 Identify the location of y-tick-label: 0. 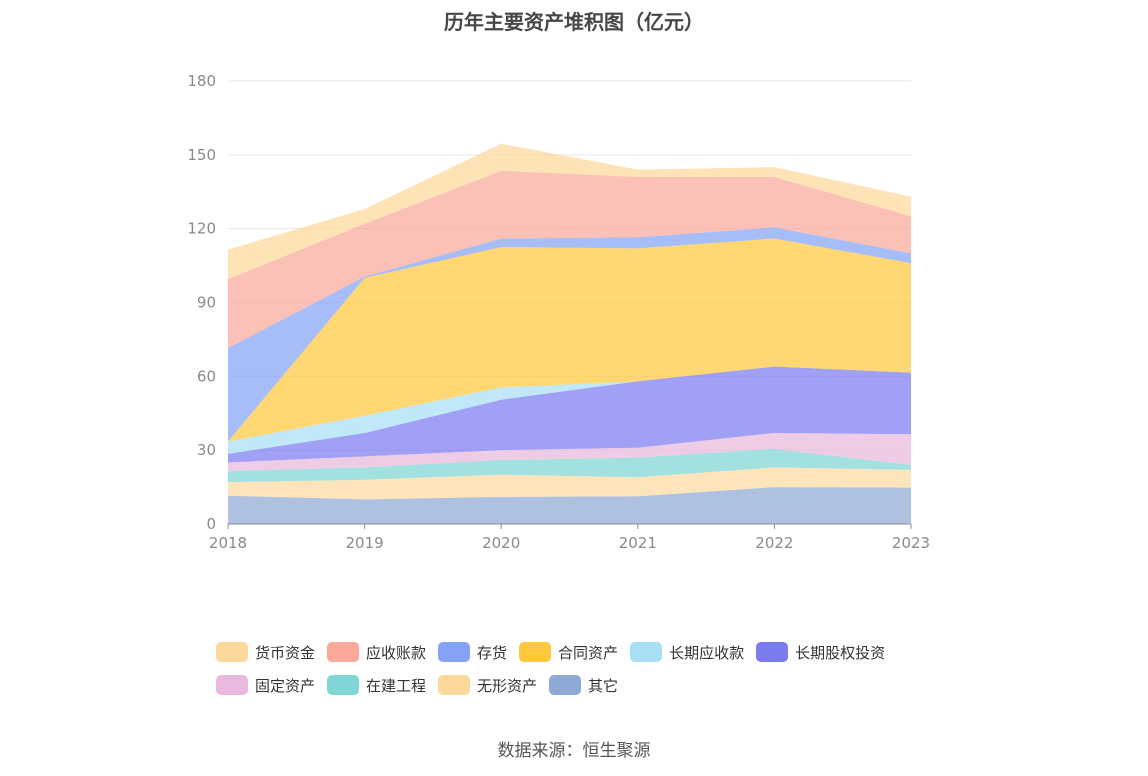
(211, 524).